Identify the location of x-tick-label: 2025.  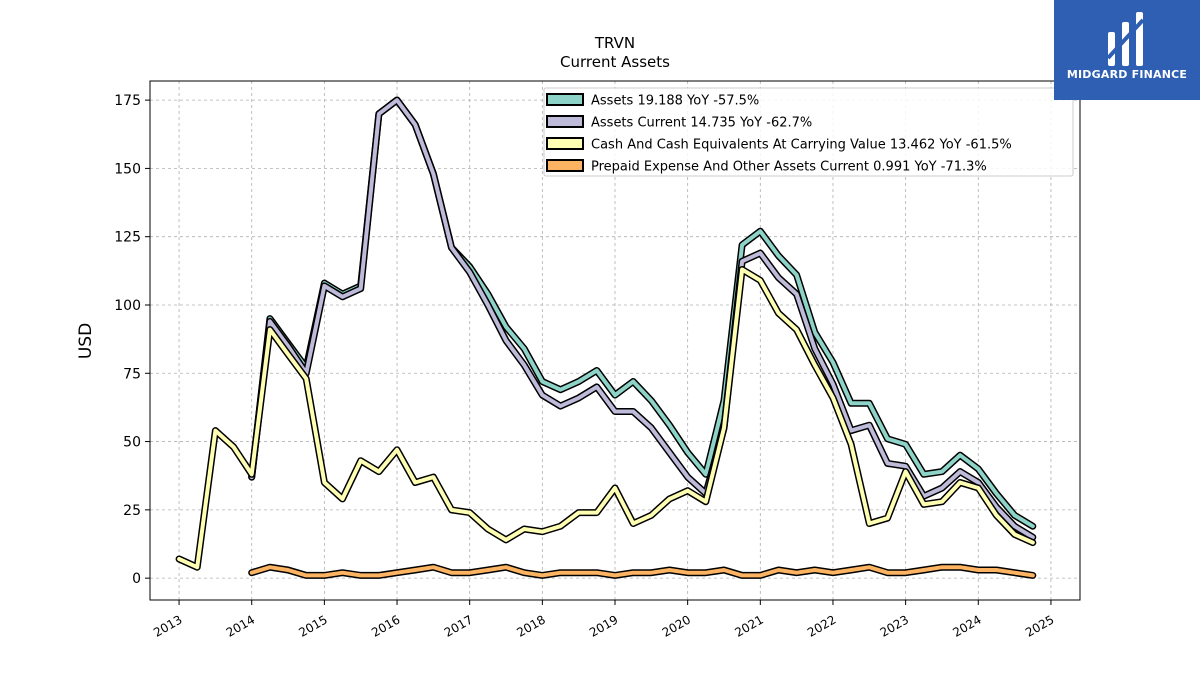
(1039, 625).